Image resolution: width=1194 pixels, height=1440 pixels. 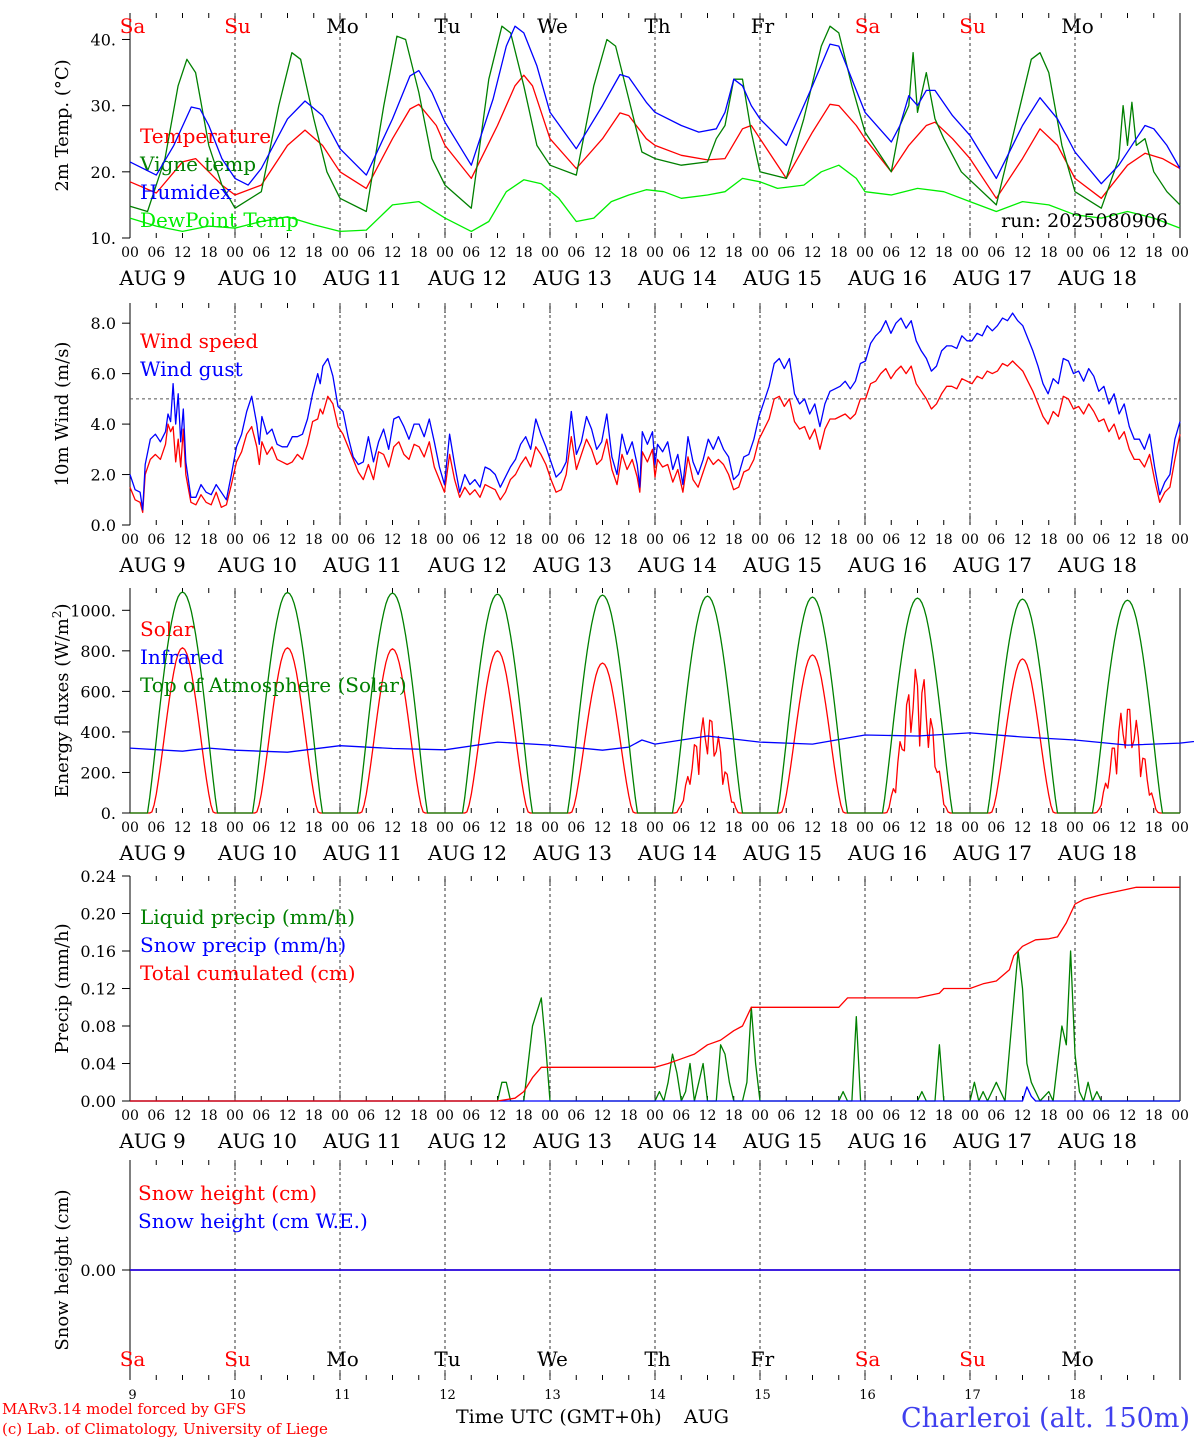 I want to click on y-tick-label: 20., so click(x=103, y=172).